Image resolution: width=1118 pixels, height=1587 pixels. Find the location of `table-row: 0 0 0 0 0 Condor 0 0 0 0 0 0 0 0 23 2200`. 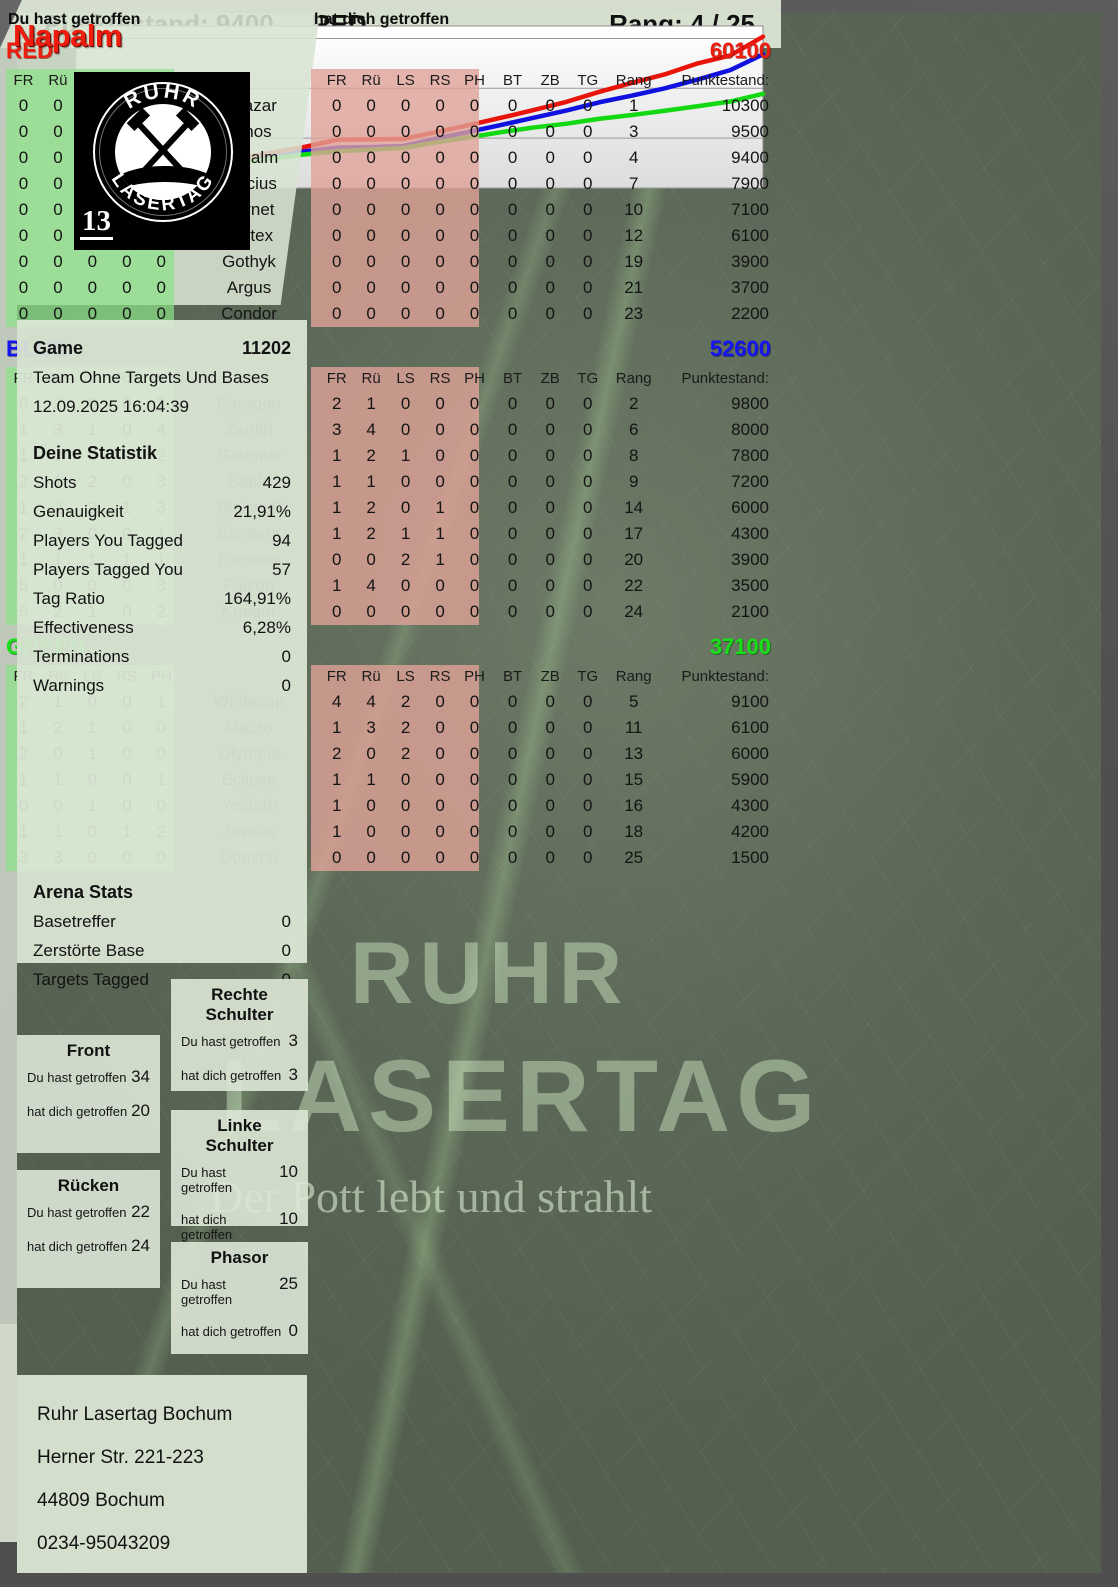

table-row: 0 0 0 0 0 Condor 0 0 0 0 0 0 0 0 23 2200 is located at coordinates (390, 314).